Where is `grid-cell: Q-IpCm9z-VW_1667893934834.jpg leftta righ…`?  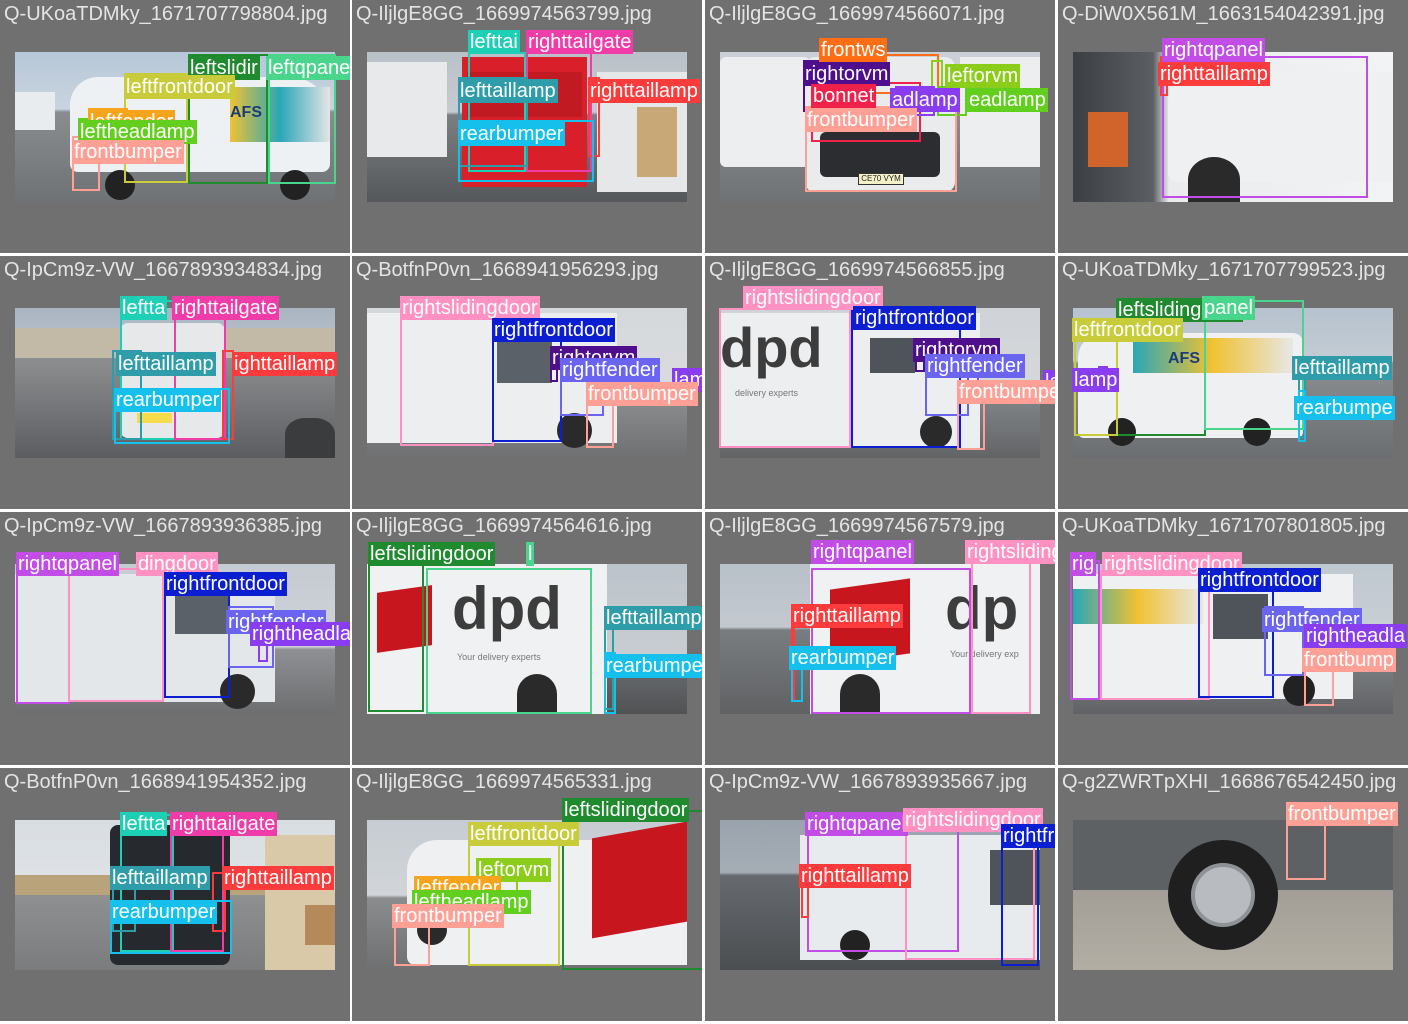 grid-cell: Q-IpCm9z-VW_1667893934834.jpg leftta righ… is located at coordinates (175, 382).